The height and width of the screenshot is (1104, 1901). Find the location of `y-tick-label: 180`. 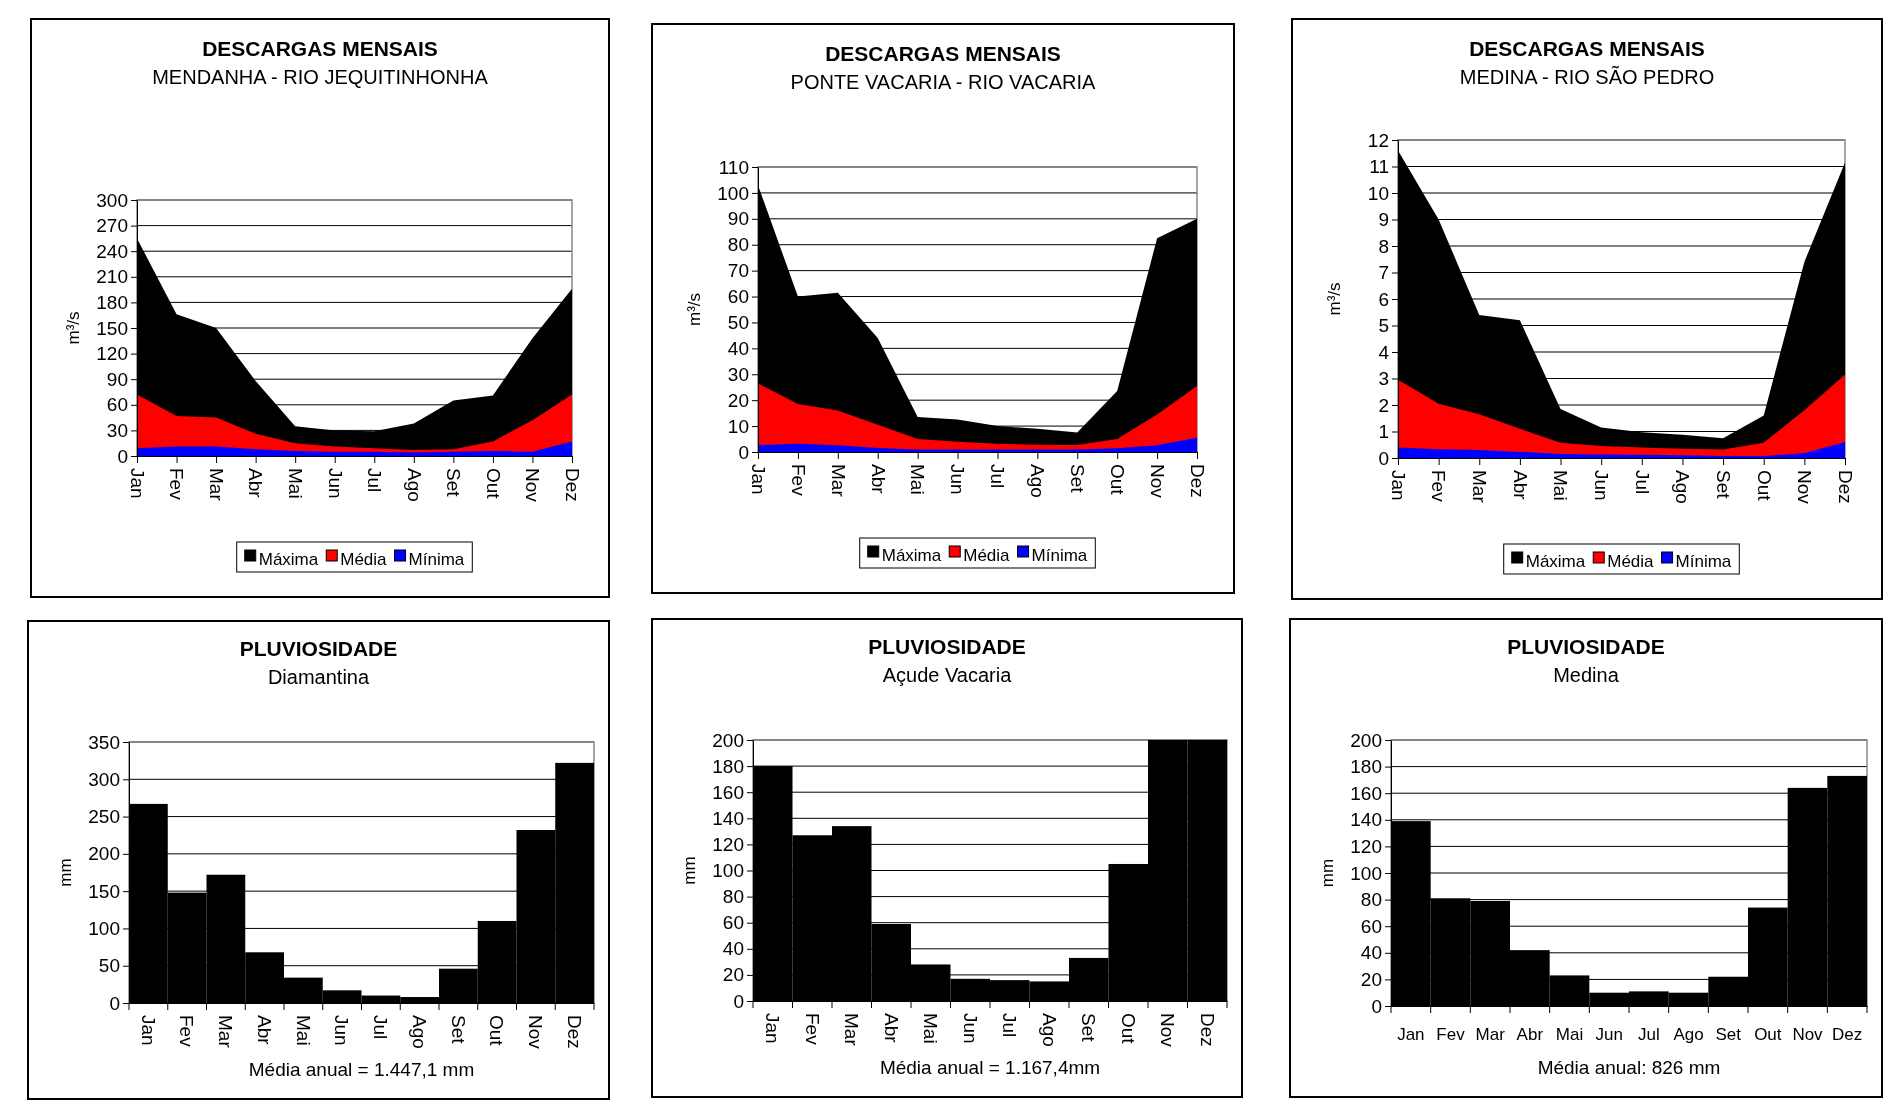

y-tick-label: 180 is located at coordinates (728, 766).